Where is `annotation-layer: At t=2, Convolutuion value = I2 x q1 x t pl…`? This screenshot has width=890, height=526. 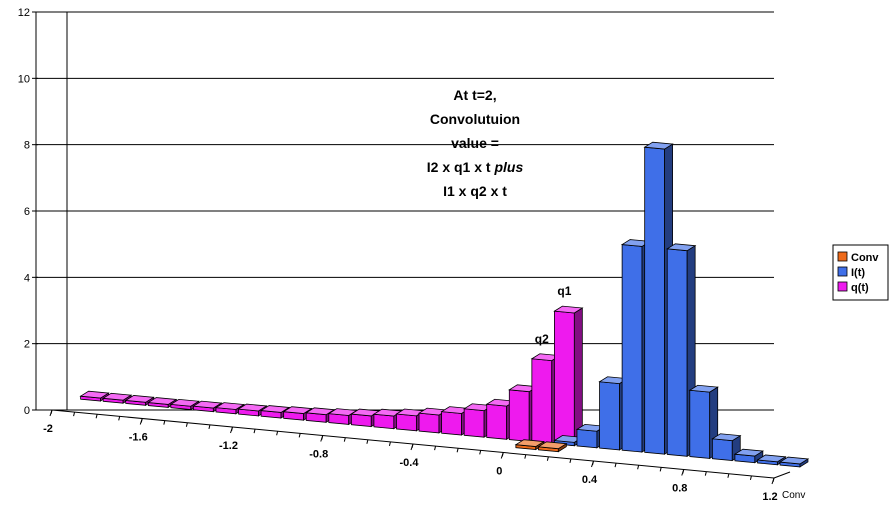 annotation-layer: At t=2, Convolutuion value = I2 x q1 x t pl… is located at coordinates (499, 216).